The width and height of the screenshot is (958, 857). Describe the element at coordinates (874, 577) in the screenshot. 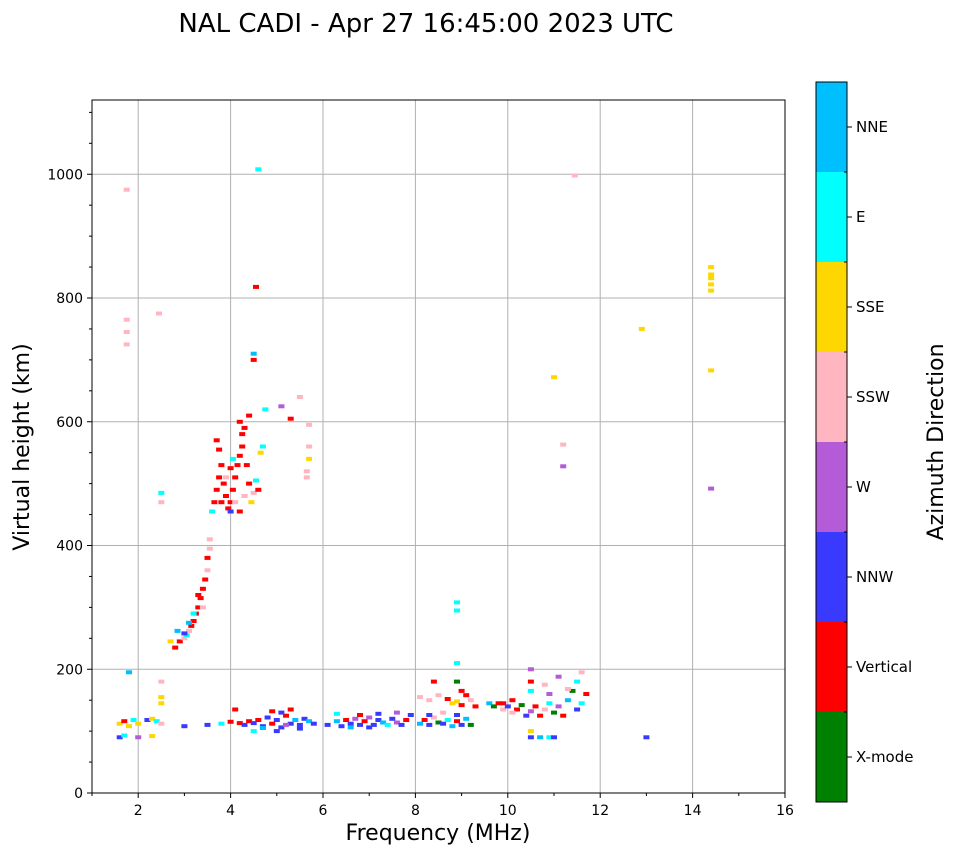

I see `colorbar-label: NNW` at that location.